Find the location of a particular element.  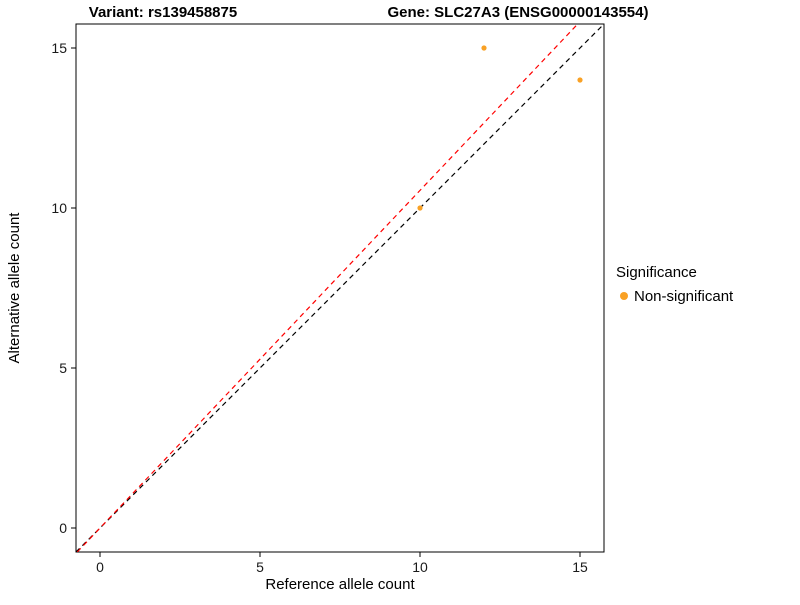

y-axis: 0 5 10 15 is located at coordinates (63, 288).